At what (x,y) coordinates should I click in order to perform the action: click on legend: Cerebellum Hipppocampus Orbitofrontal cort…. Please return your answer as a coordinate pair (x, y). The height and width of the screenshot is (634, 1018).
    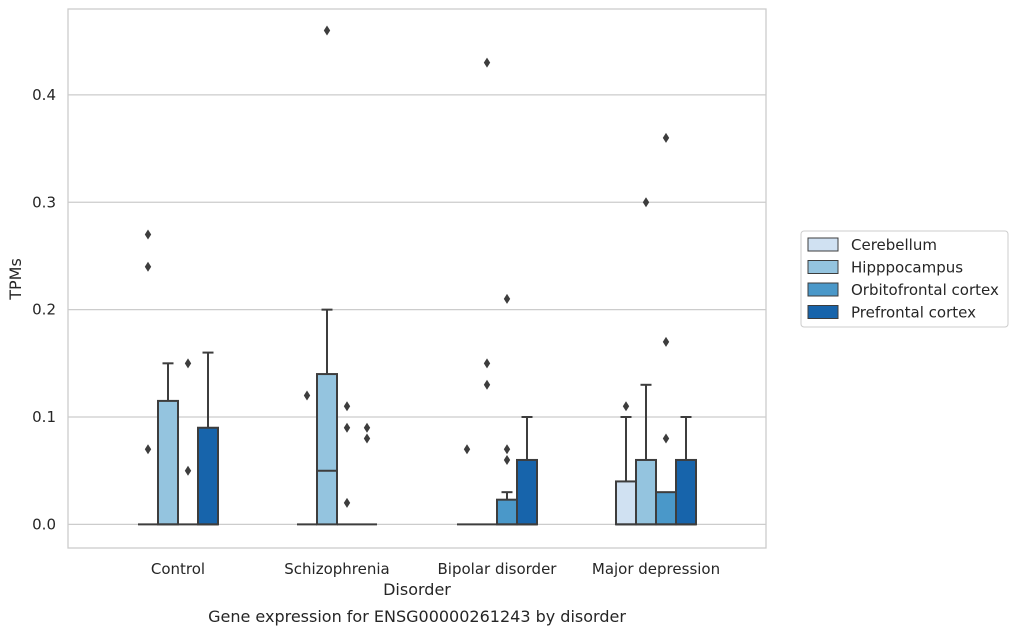
    Looking at the image, I should click on (904, 279).